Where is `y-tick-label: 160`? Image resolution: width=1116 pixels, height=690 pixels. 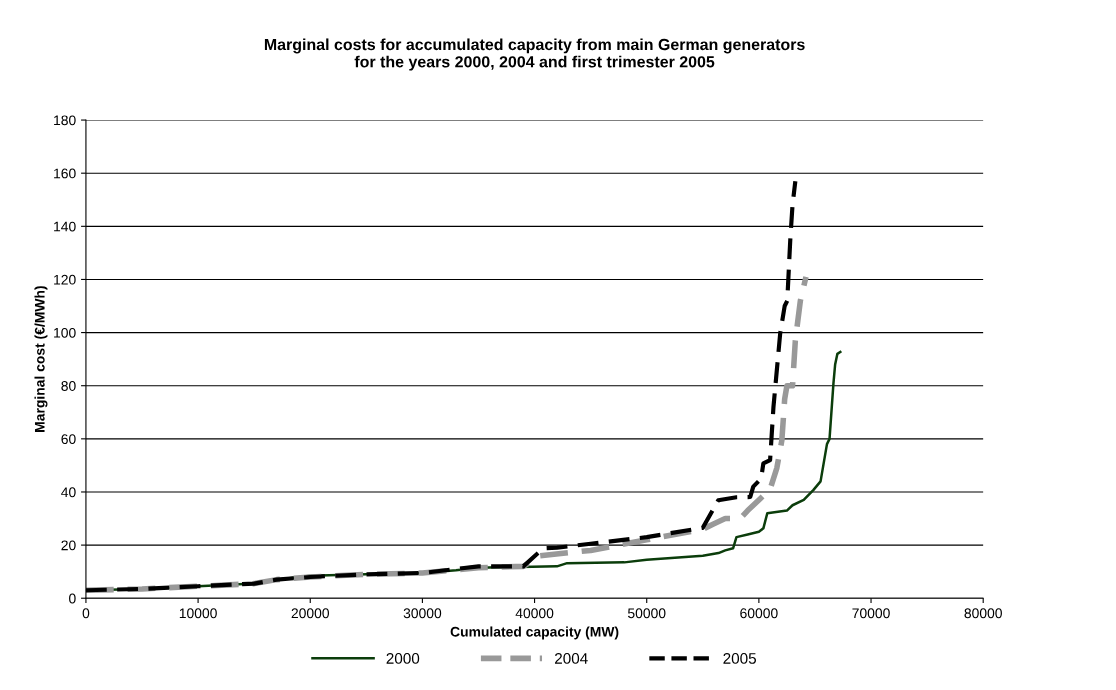 y-tick-label: 160 is located at coordinates (65, 173).